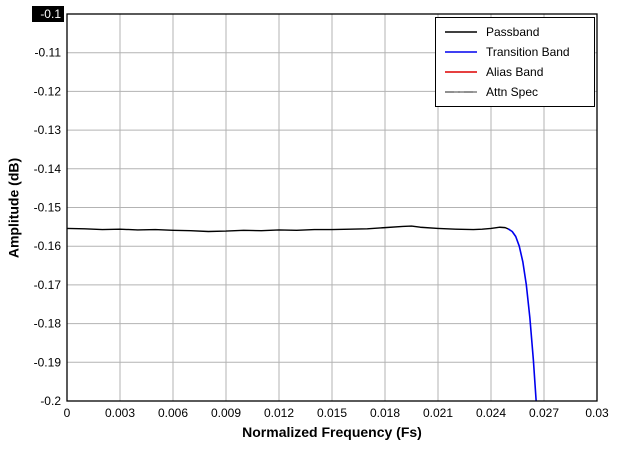  Describe the element at coordinates (50, 401) in the screenshot. I see `y-tick-label: -0.2` at that location.